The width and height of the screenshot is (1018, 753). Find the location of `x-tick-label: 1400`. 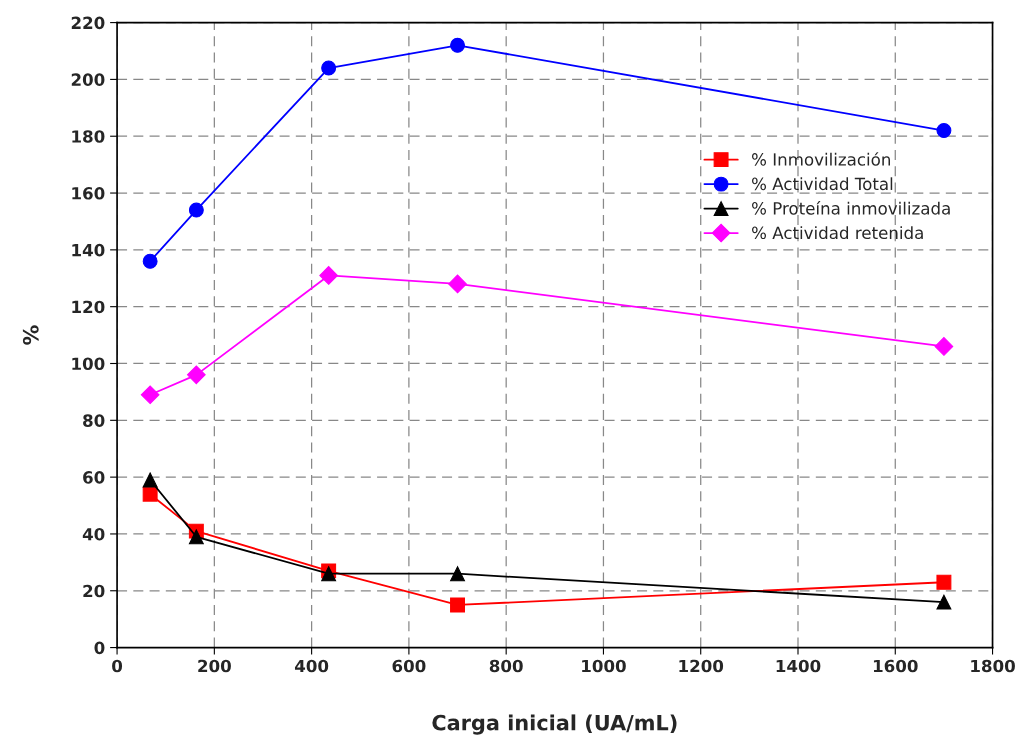

x-tick-label: 1400 is located at coordinates (798, 666).